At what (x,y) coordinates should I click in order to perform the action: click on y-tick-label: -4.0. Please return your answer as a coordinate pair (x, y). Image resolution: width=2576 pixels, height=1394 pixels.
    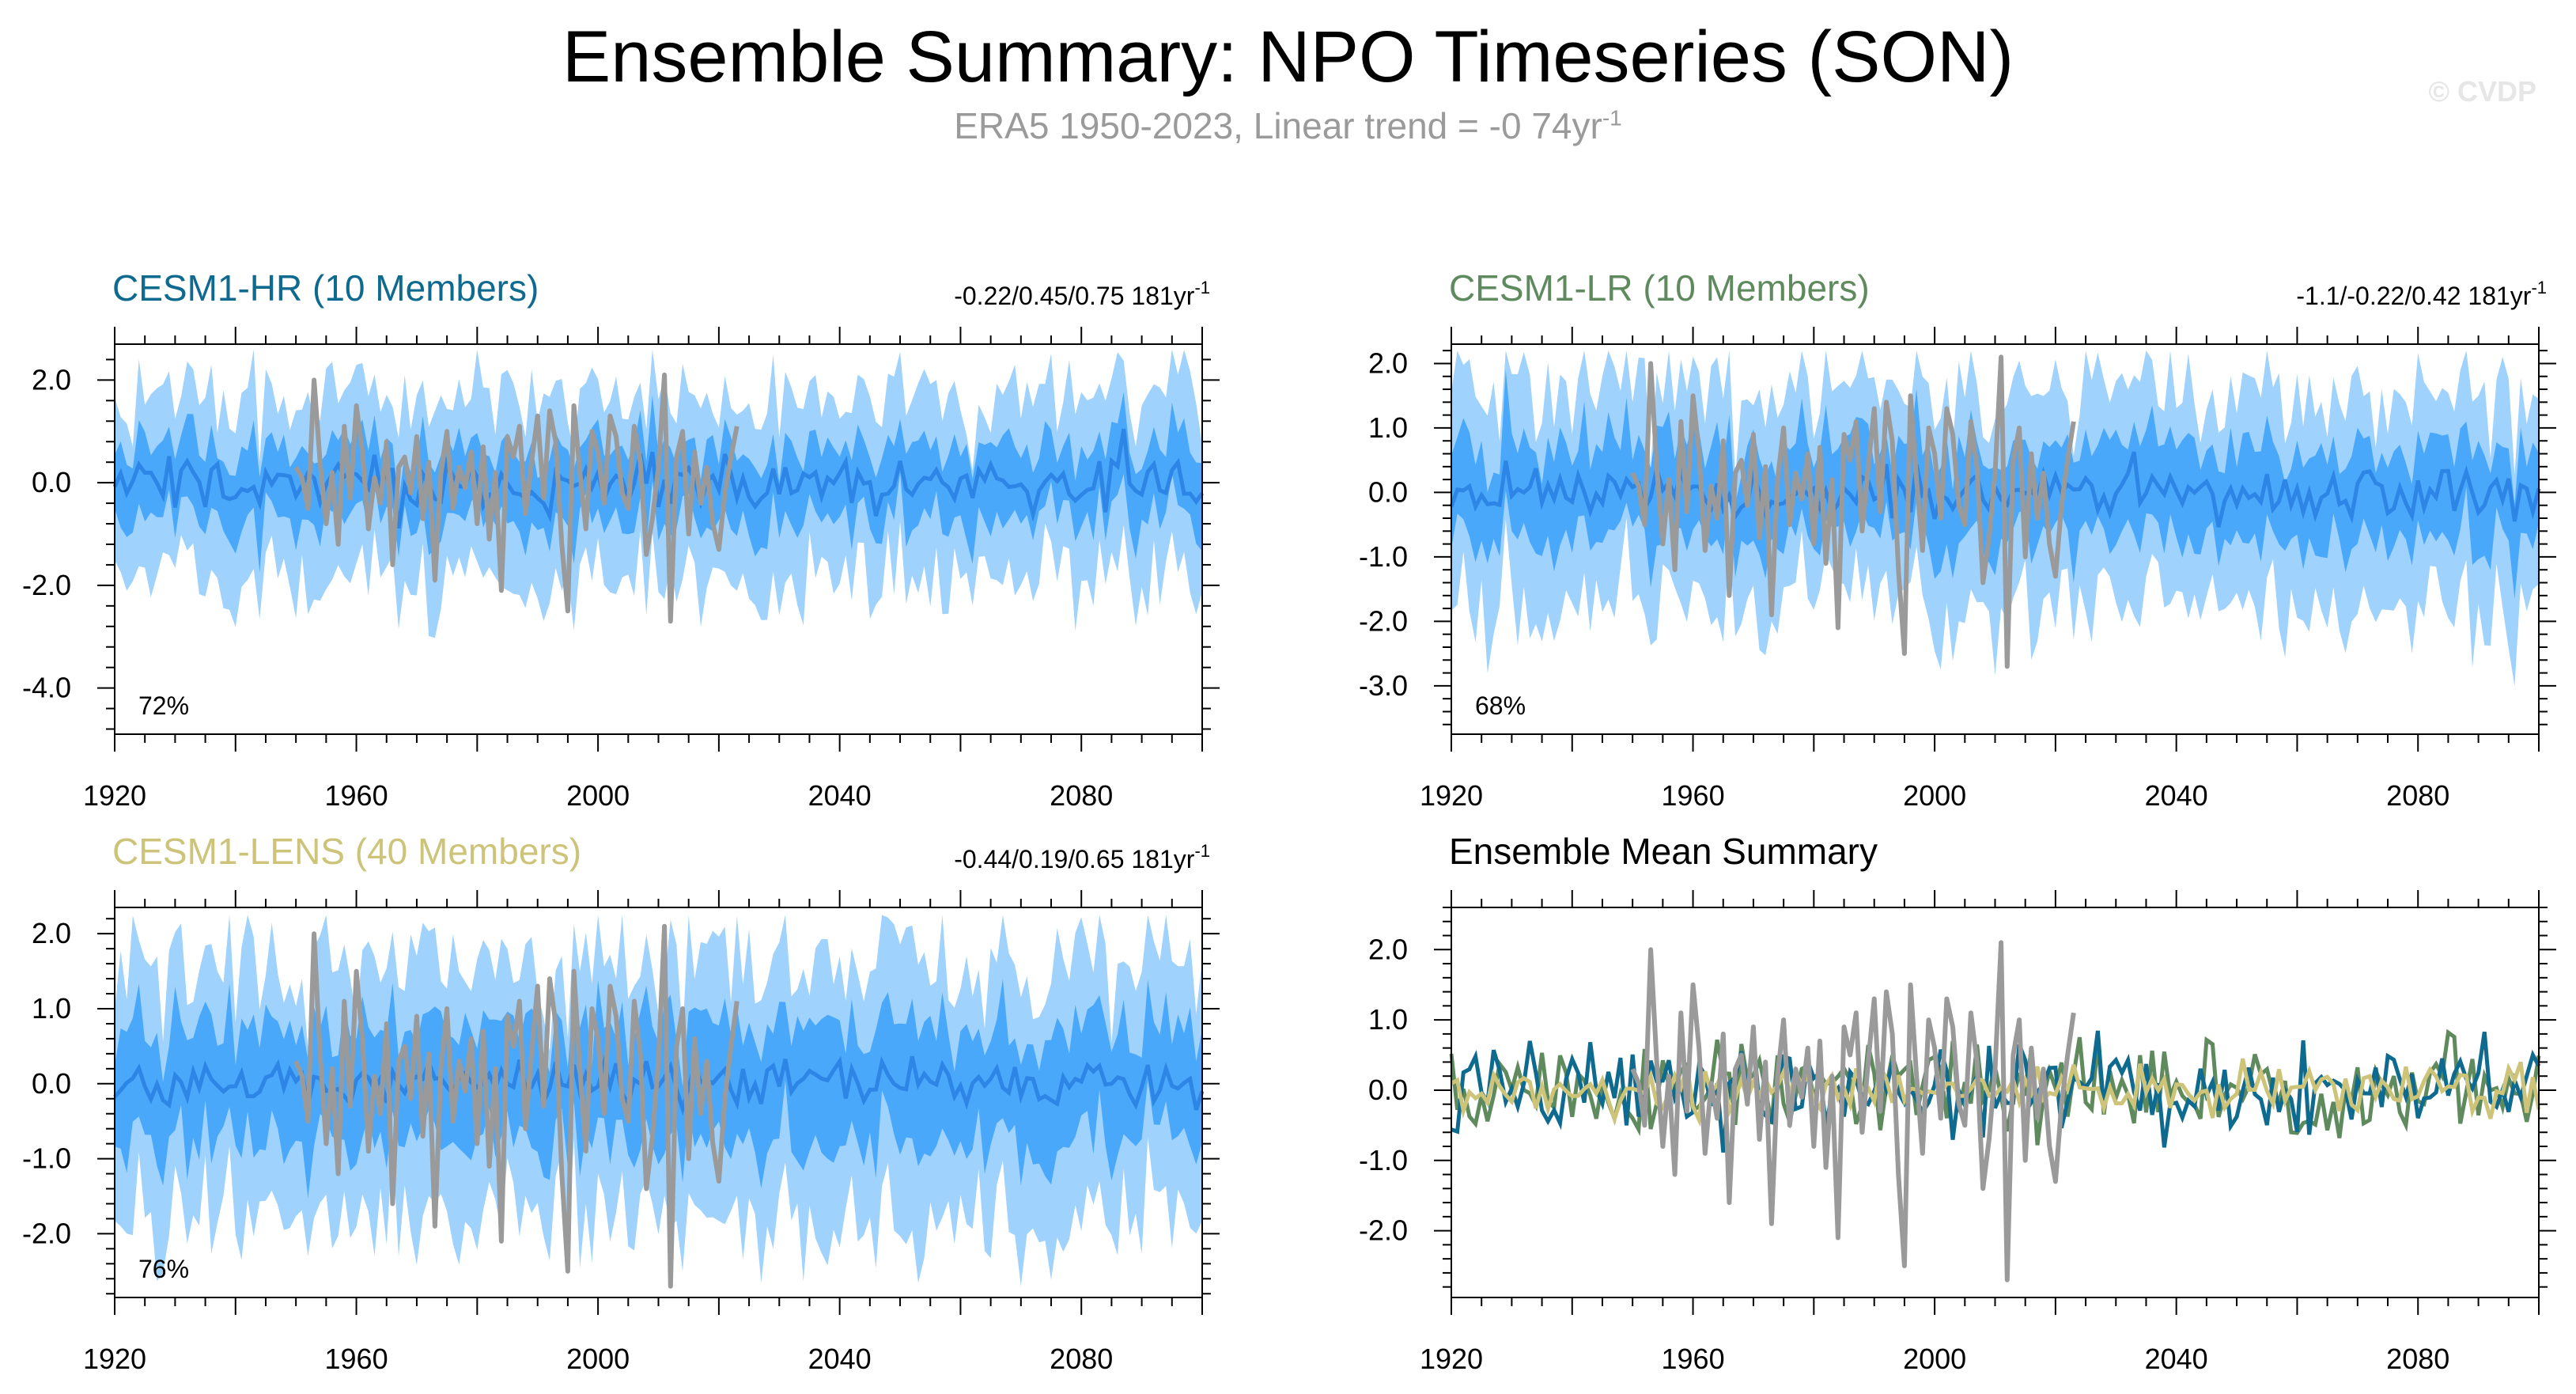
    Looking at the image, I should click on (46, 688).